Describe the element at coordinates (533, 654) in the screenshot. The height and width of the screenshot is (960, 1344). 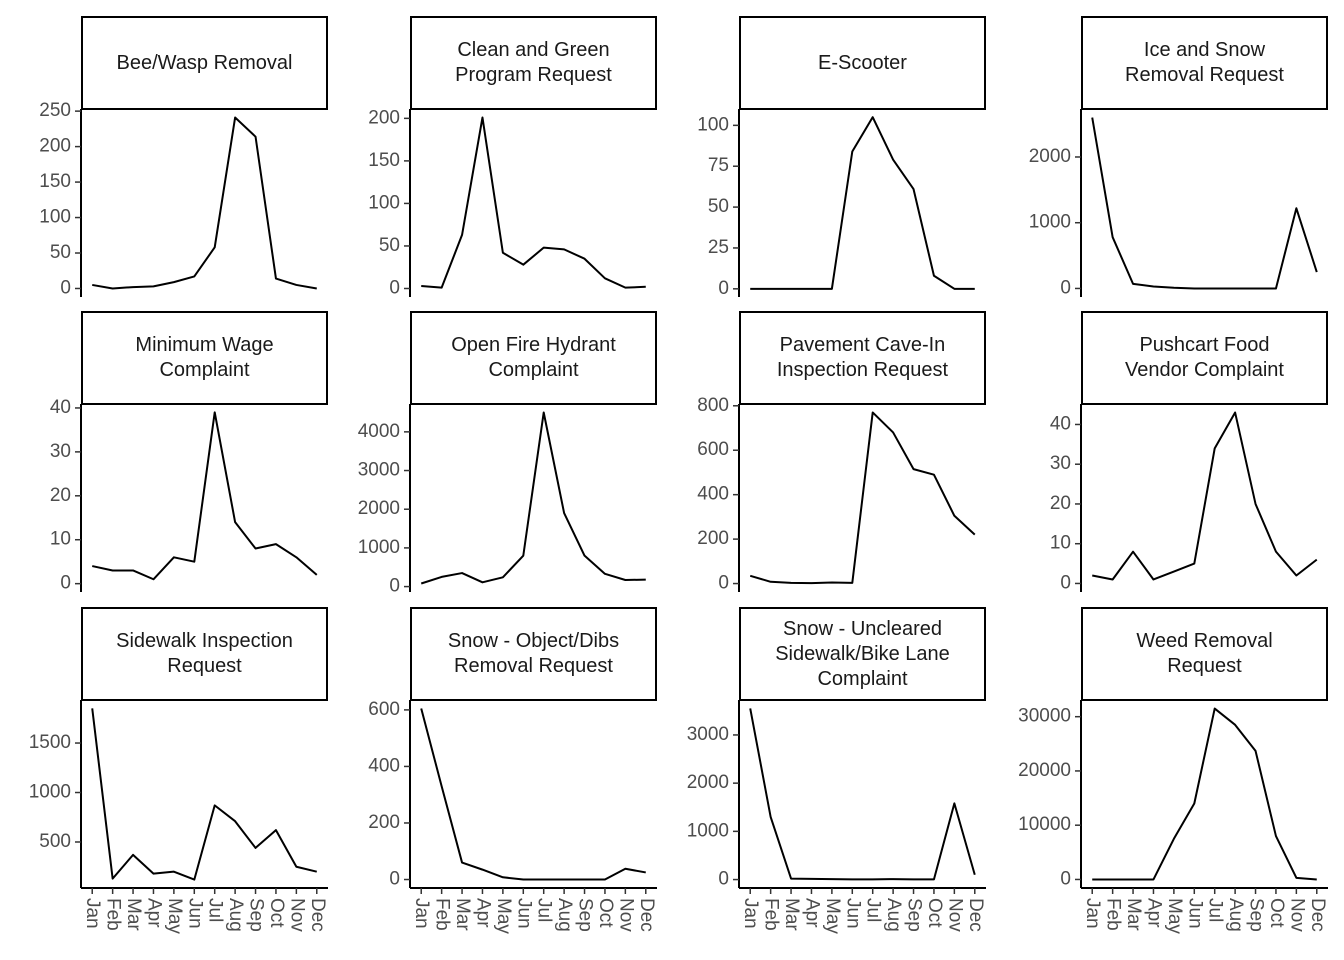
I see `facet-strip: Snow - Object/Dibs Removal Request` at that location.